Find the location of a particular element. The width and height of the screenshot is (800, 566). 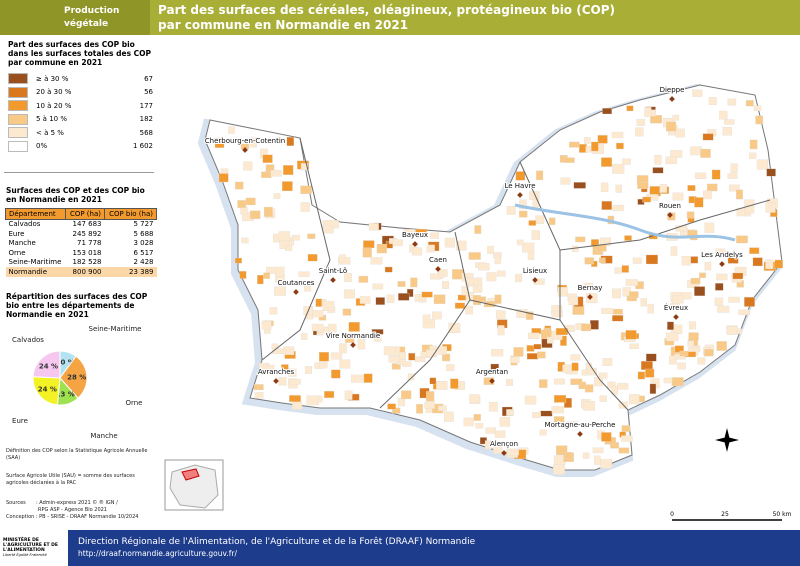

river is located at coordinates (625, 222).